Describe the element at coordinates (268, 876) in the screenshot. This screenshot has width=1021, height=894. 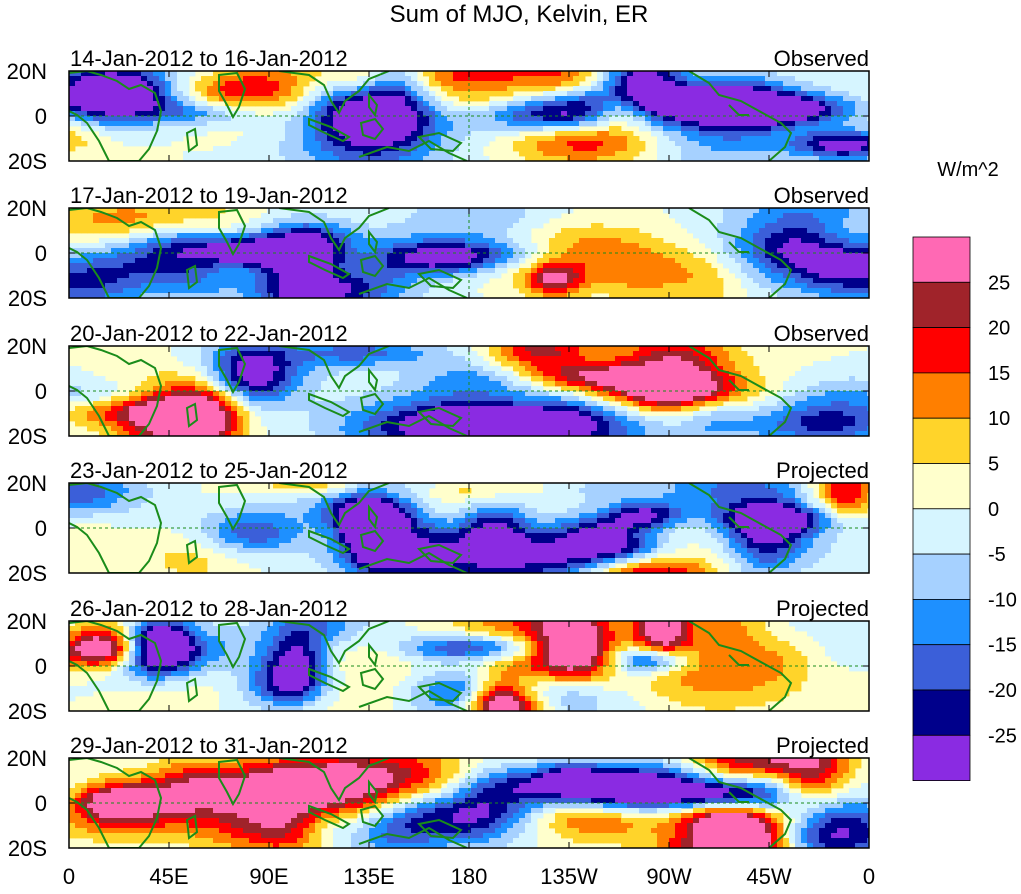
I see `x-tick-label: 90E` at that location.